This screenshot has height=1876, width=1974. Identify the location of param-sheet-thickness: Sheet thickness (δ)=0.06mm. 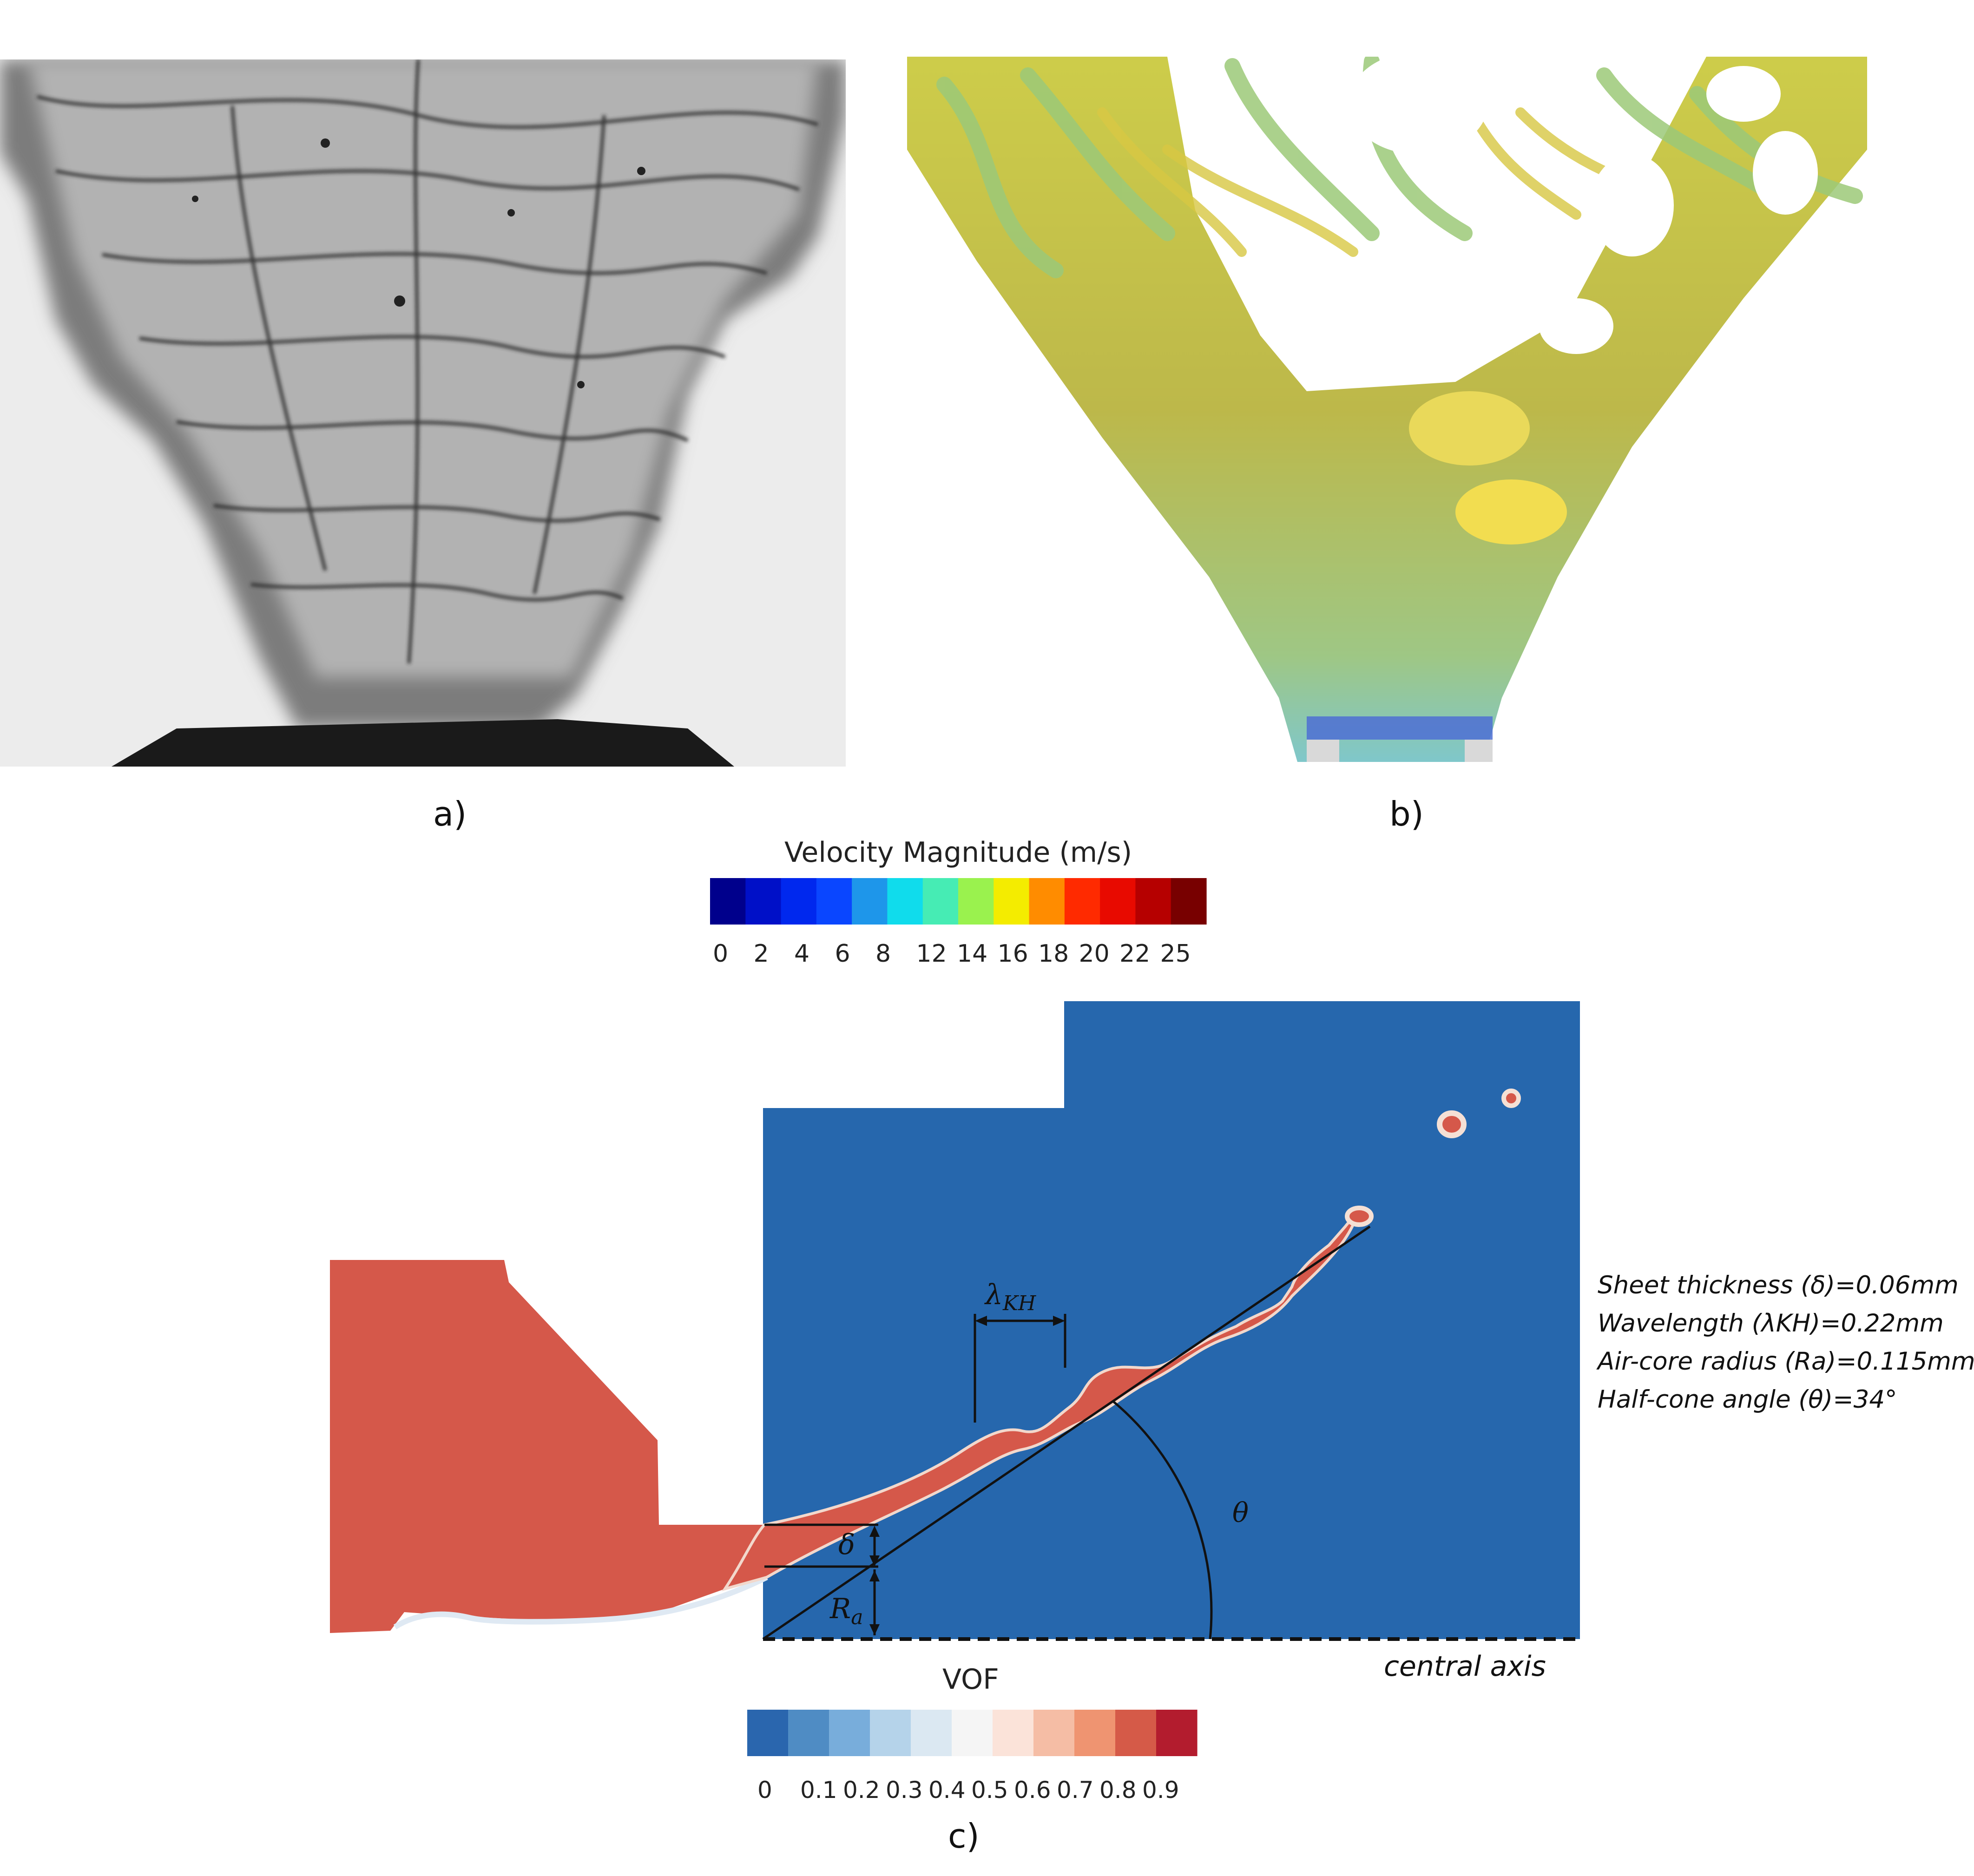
(1779, 1285).